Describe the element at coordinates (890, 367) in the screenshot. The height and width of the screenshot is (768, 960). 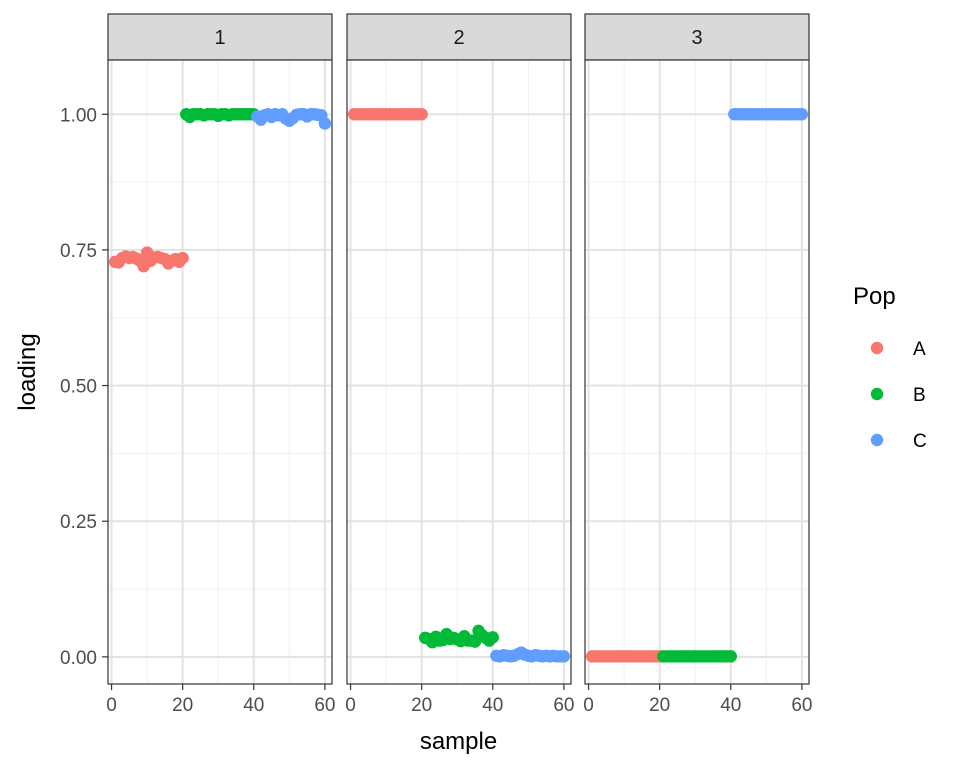
I see `legend: Pop A B C` at that location.